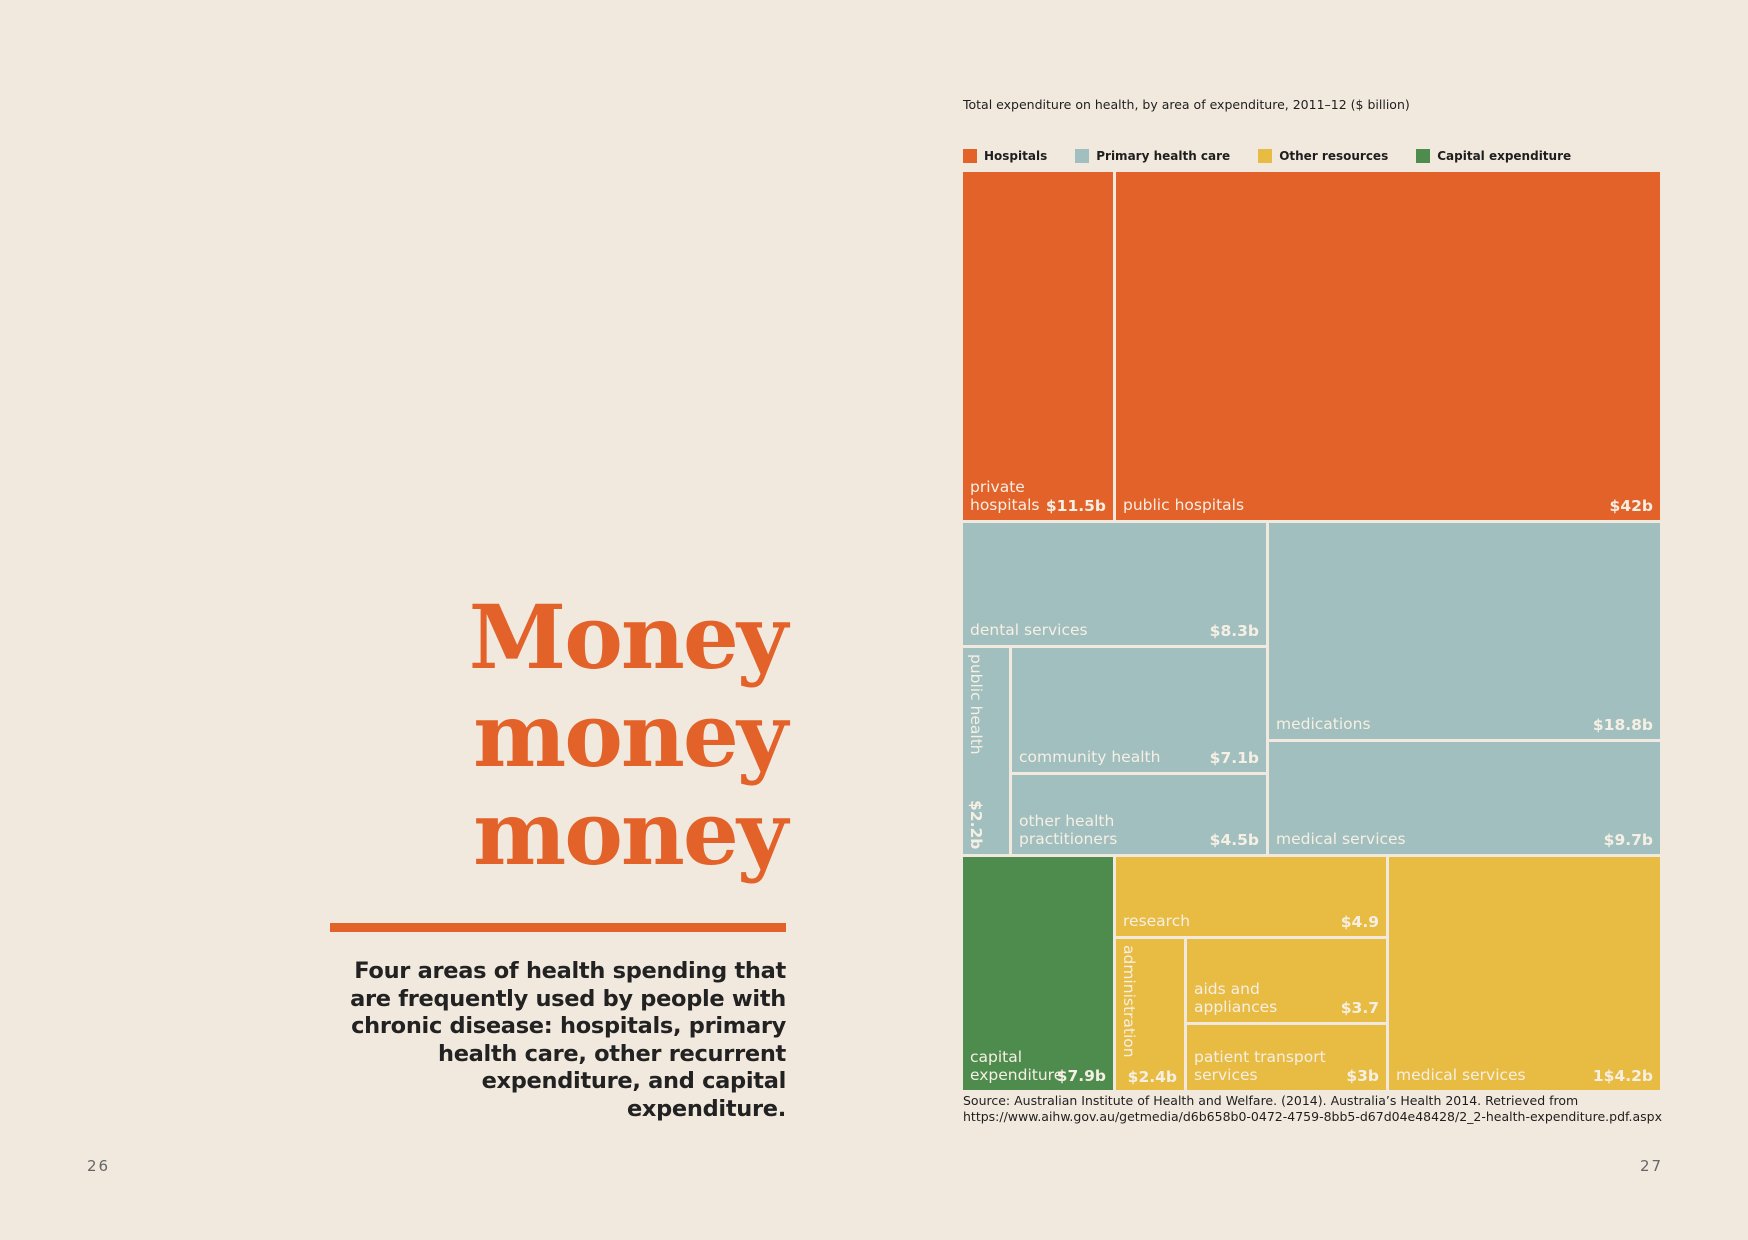 This screenshot has height=1240, width=1748. I want to click on treemap-cell-dental-services: dental services $8.3b, so click(1114, 584).